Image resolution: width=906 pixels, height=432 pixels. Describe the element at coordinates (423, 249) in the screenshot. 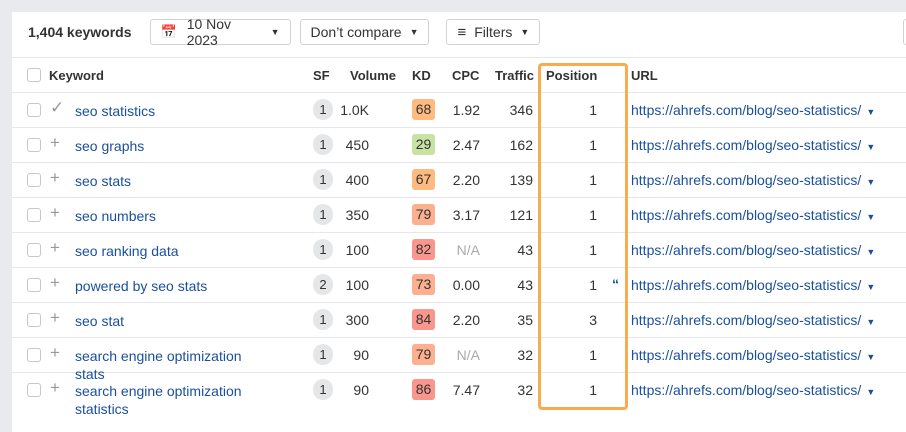

I see `kd-badge: 82` at that location.